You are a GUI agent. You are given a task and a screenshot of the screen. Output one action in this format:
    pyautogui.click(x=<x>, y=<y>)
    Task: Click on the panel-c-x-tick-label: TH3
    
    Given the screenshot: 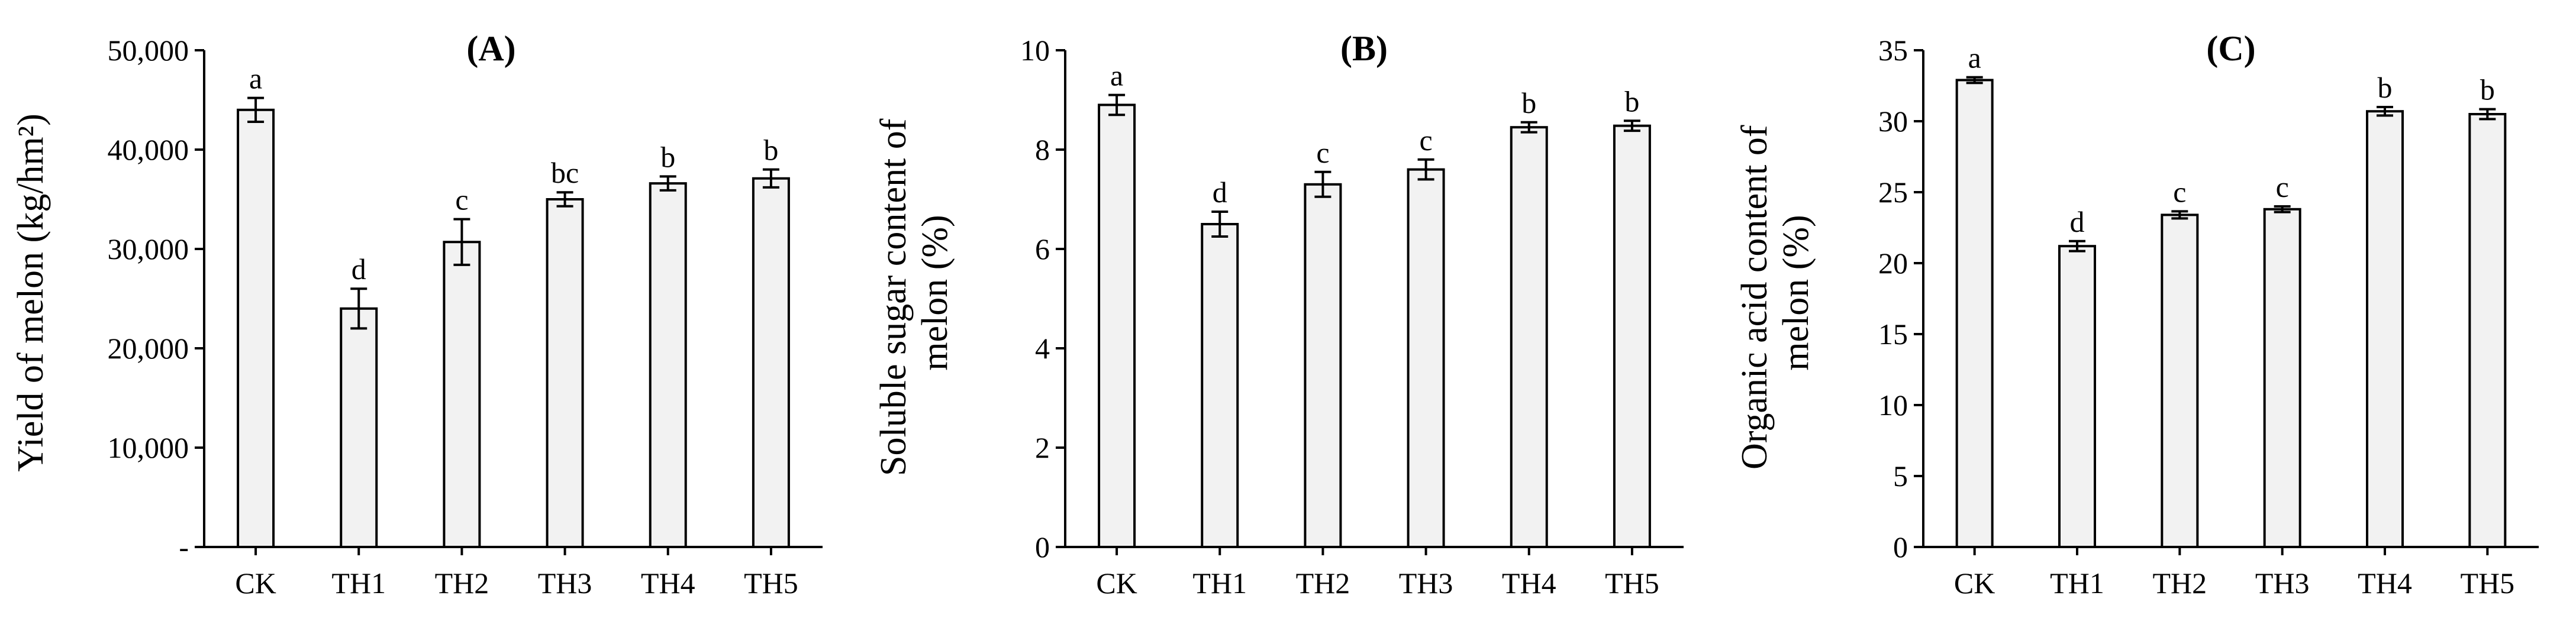 What is the action you would take?
    pyautogui.click(x=2282, y=583)
    